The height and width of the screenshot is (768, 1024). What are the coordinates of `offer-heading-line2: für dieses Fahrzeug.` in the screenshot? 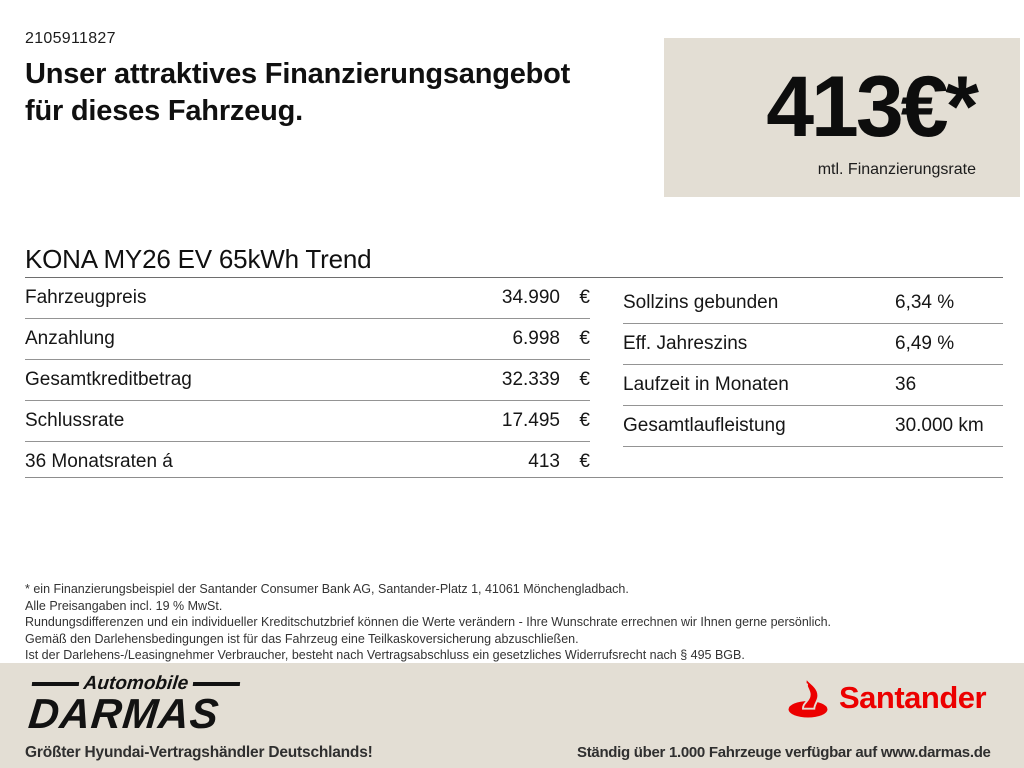 It's located at (164, 111).